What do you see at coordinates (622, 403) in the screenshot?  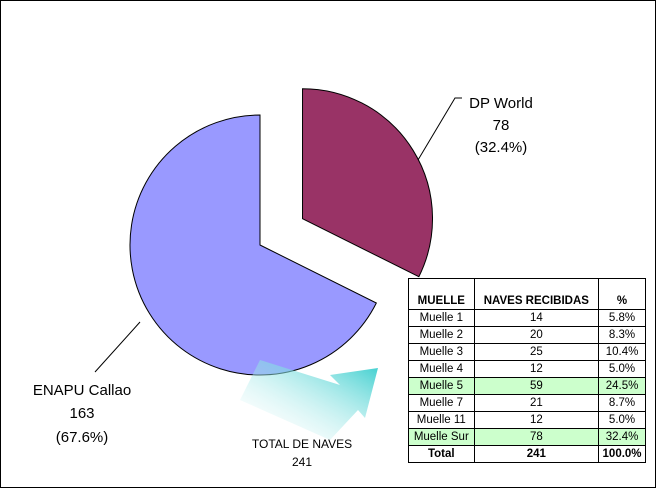 I see `table-cell: 8.7%` at bounding box center [622, 403].